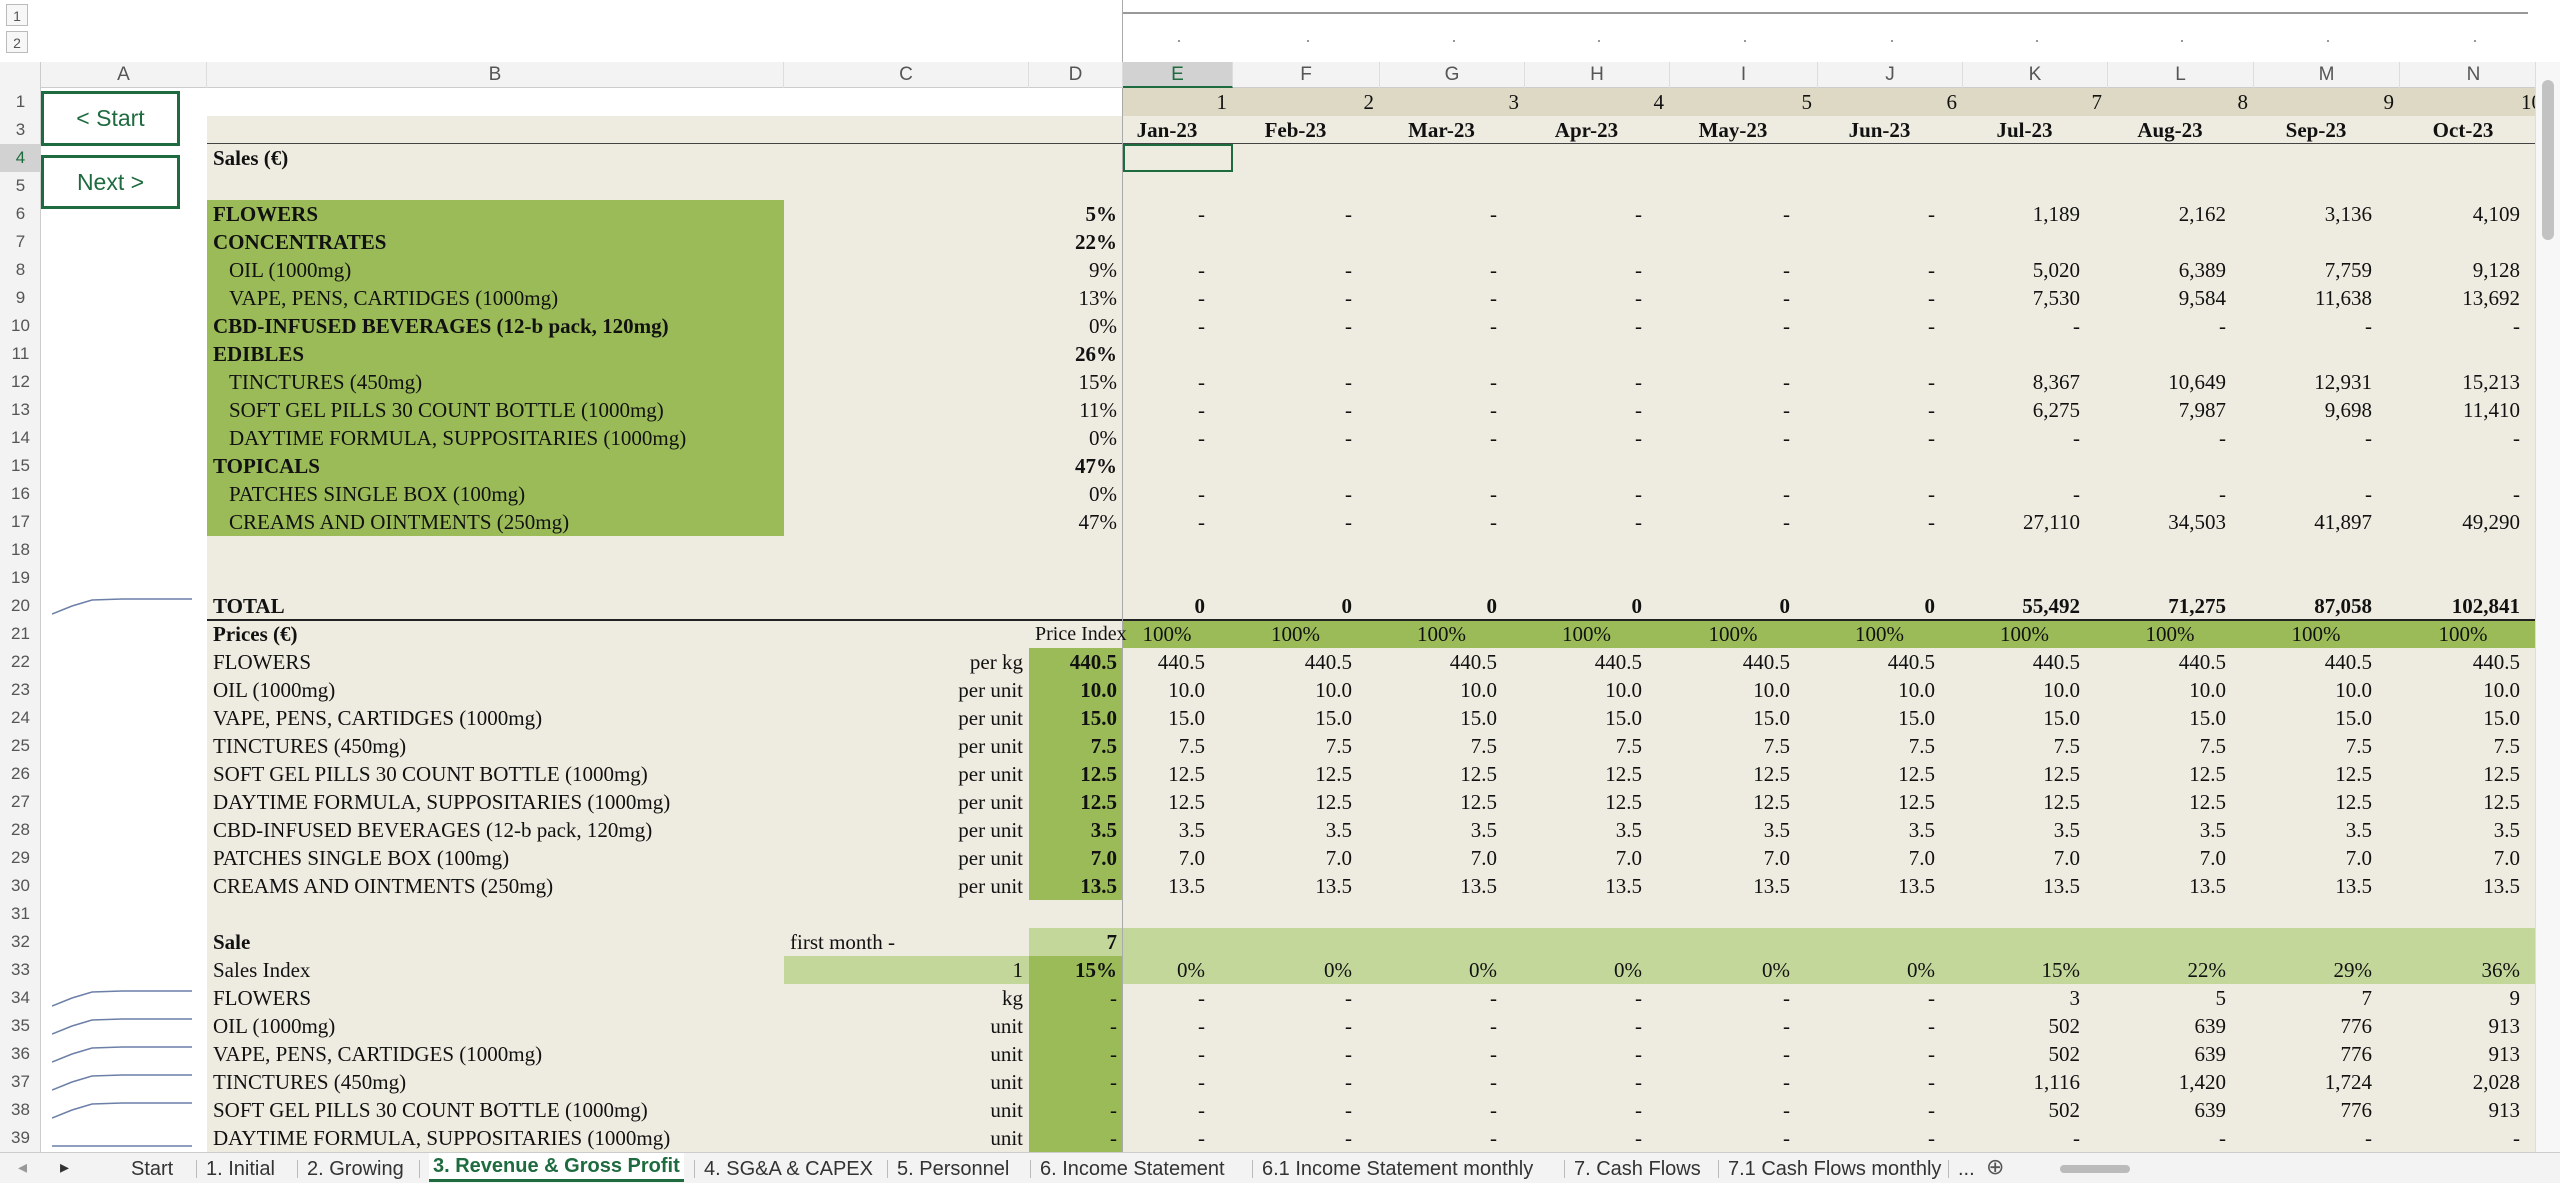 The image size is (2560, 1183). I want to click on cell-text: 3.5, so click(1103, 830).